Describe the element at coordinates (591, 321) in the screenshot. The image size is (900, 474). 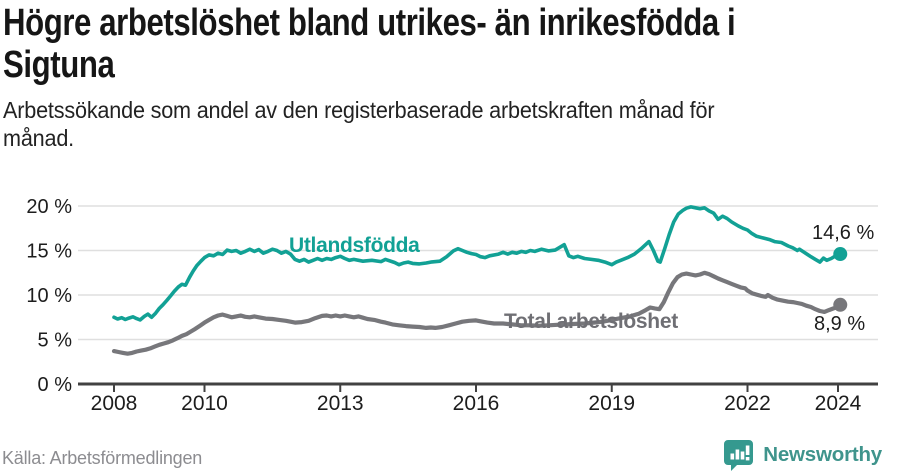
I see `series-label-total-arbetsloshet: Total arbetslöshet` at that location.